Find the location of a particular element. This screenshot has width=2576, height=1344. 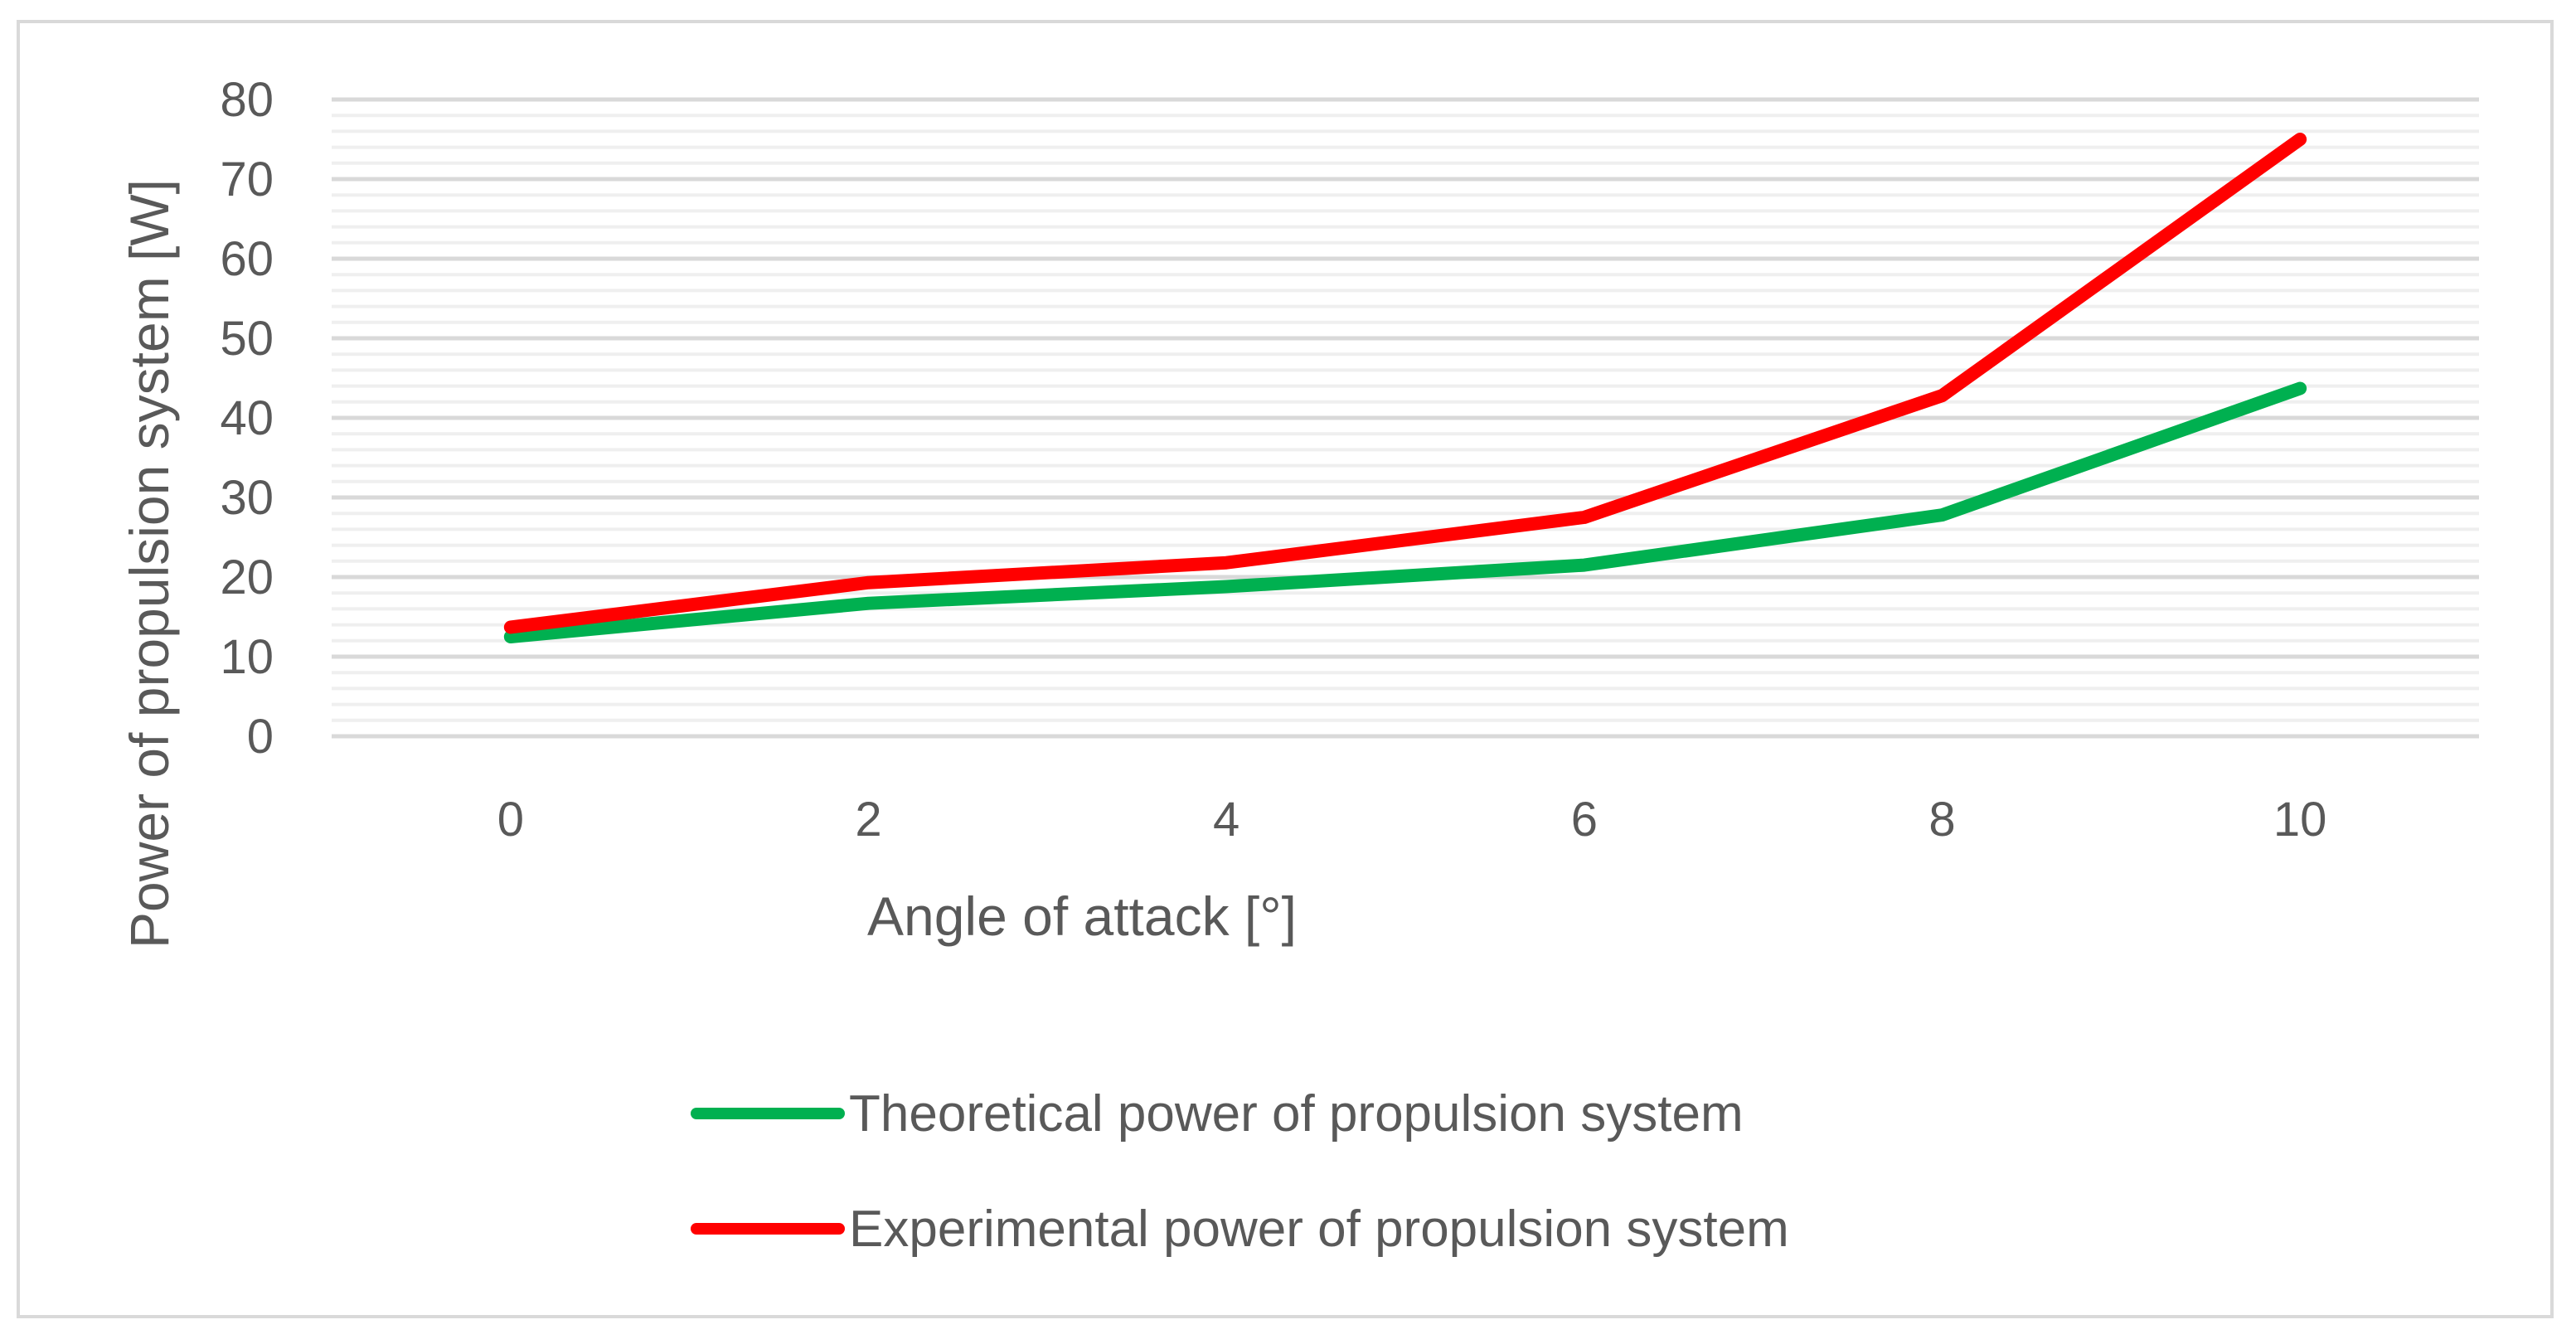

x-tick-label: 0 is located at coordinates (510, 820).